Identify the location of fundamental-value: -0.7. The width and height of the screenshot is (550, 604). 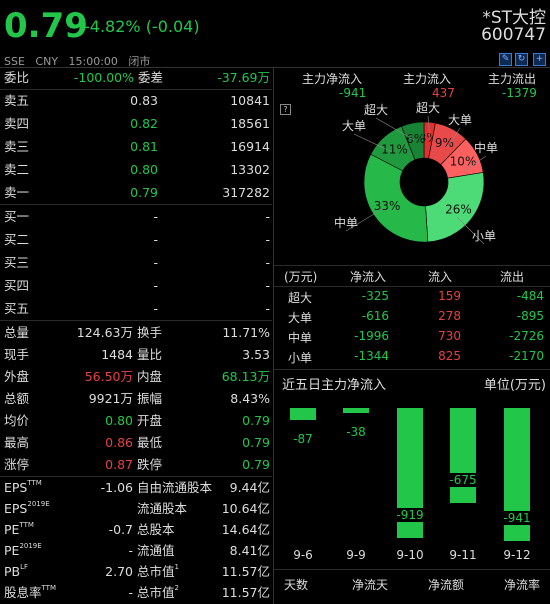
(120, 529).